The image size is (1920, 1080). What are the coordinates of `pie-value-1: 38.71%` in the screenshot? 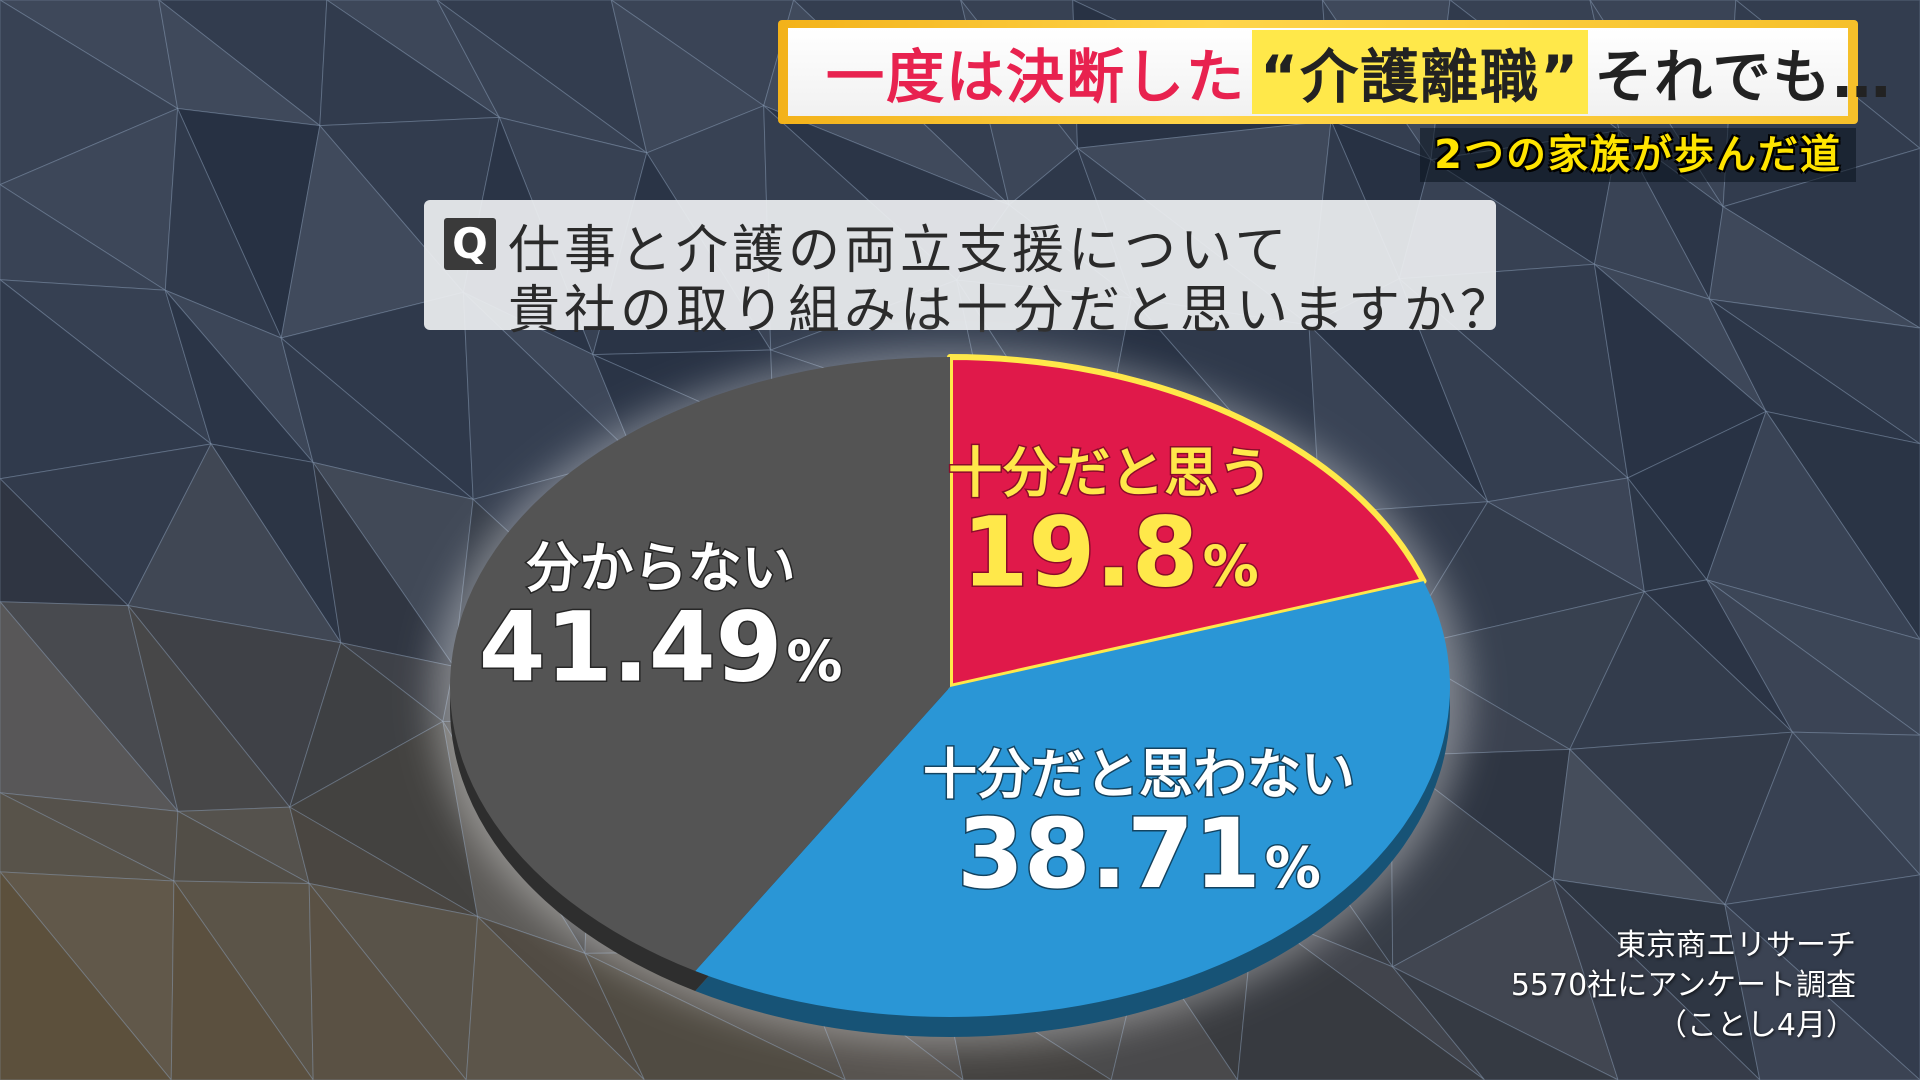 It's located at (1139, 854).